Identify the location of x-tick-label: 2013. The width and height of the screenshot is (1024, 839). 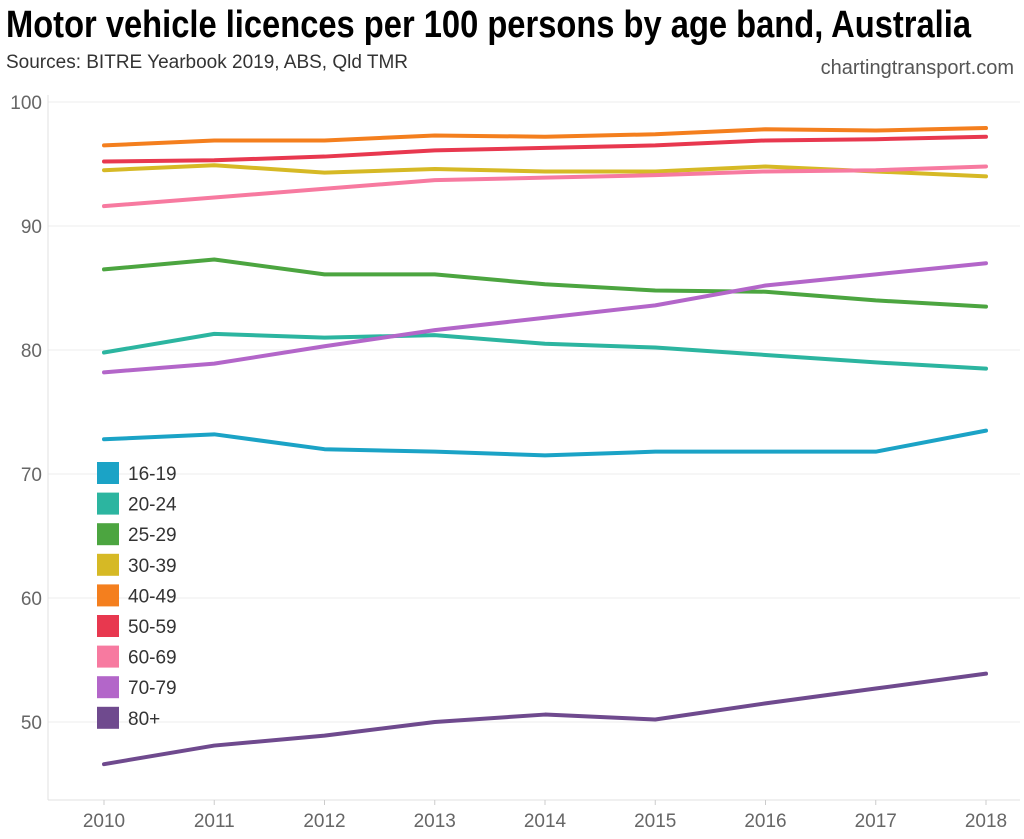
(435, 821).